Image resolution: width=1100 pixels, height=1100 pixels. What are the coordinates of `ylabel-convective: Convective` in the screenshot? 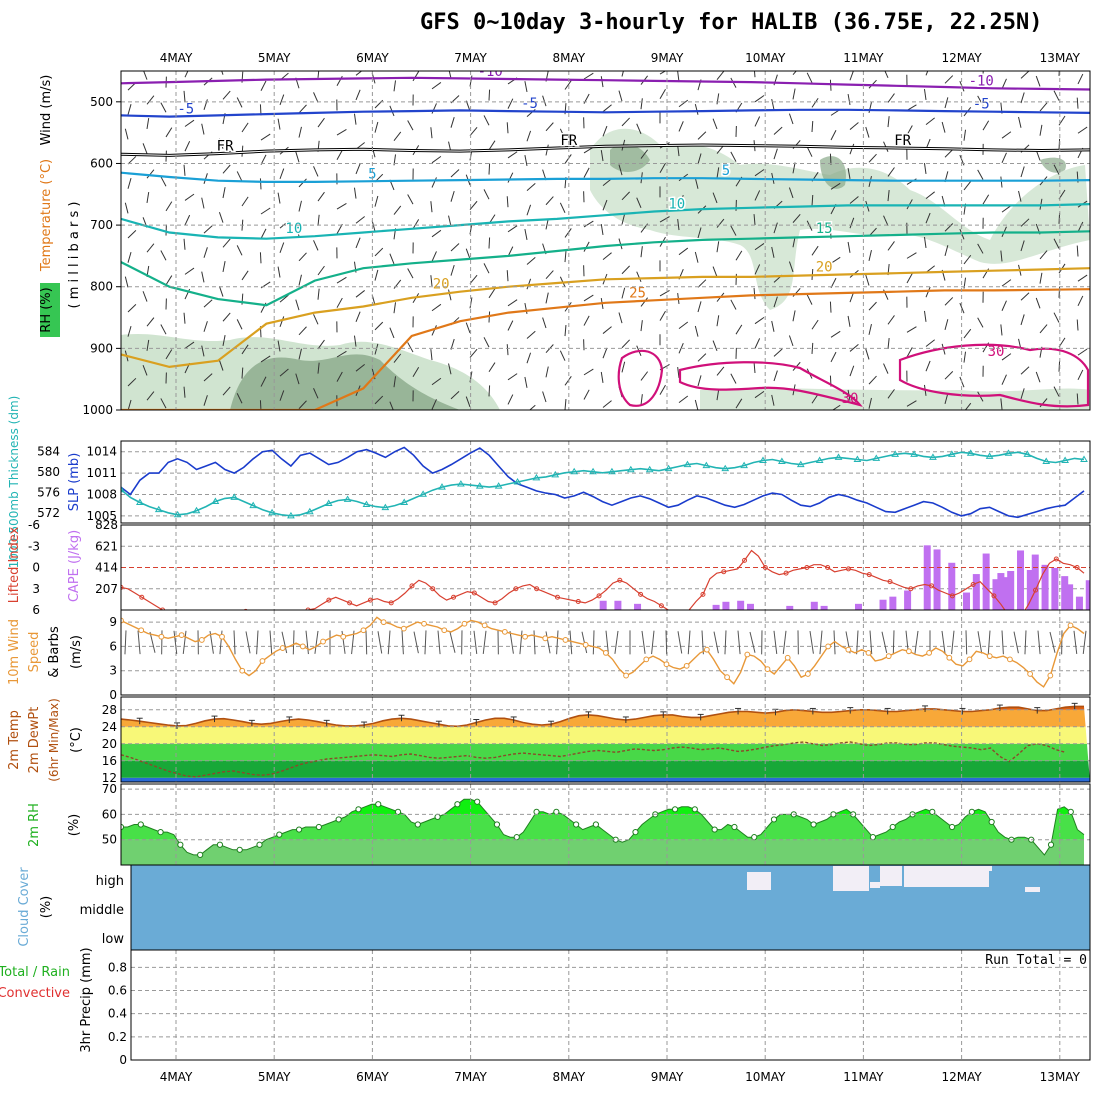 It's located at (35, 993).